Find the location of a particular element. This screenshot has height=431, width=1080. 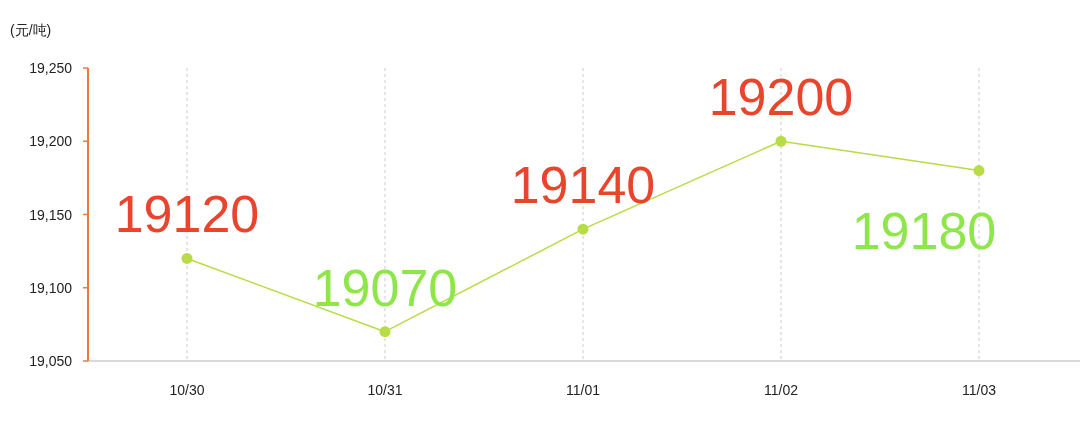

x-tick-label: 11/02 is located at coordinates (781, 390).